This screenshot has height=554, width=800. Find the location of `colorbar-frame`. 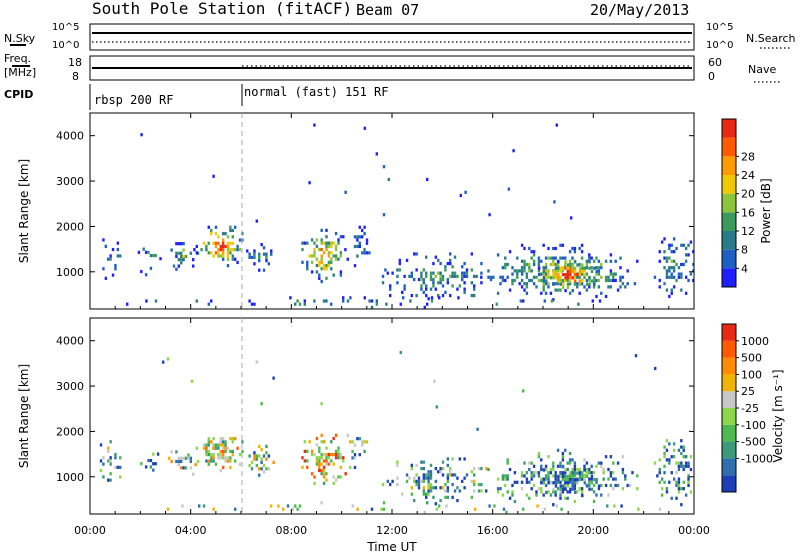

colorbar-frame is located at coordinates (729, 203).